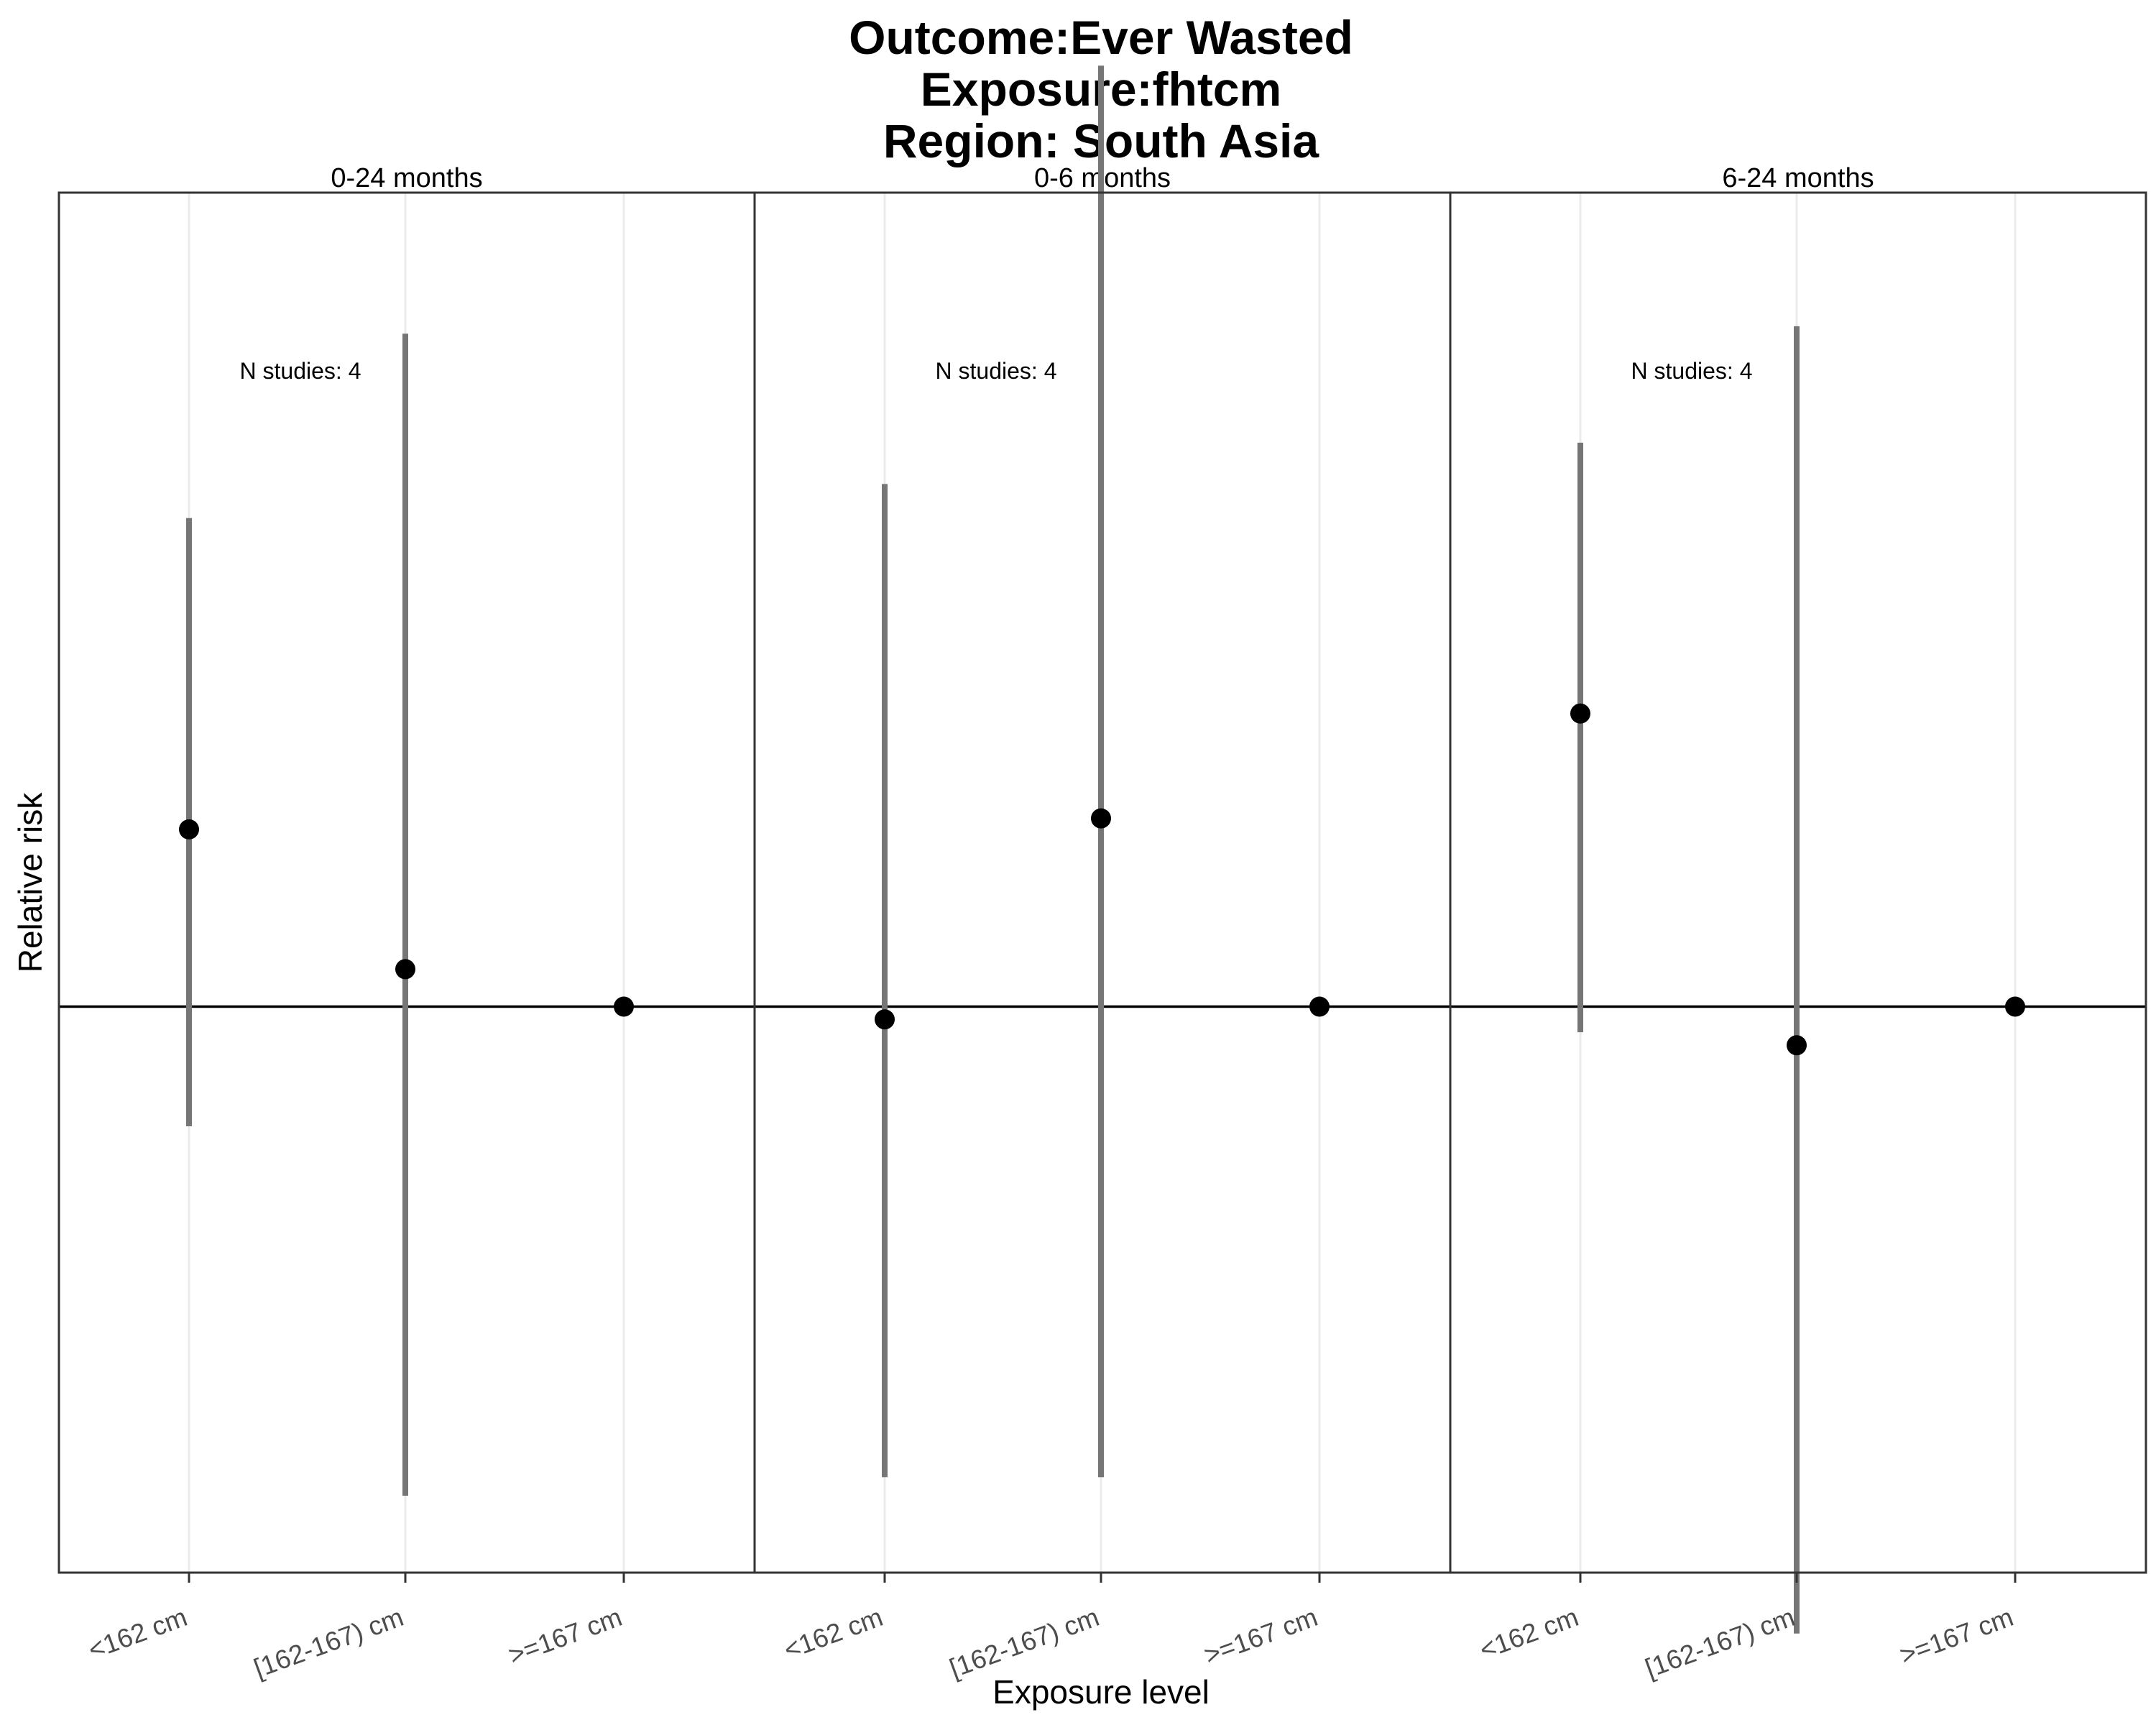  What do you see at coordinates (30, 882) in the screenshot?
I see `y-axis-label: Relative risk` at bounding box center [30, 882].